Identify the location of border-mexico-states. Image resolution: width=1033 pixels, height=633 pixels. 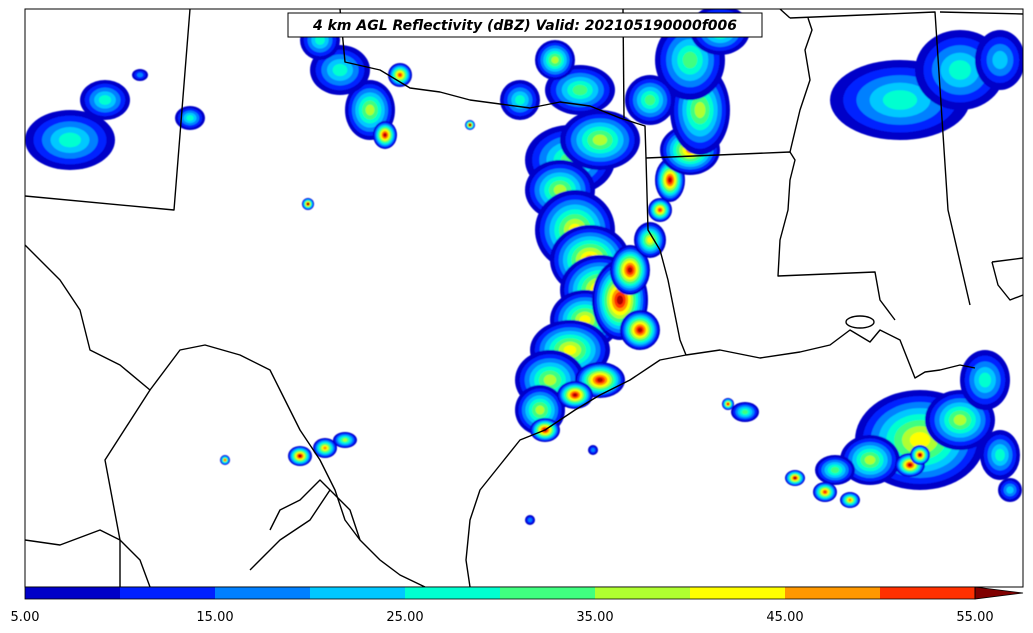
(127, 488).